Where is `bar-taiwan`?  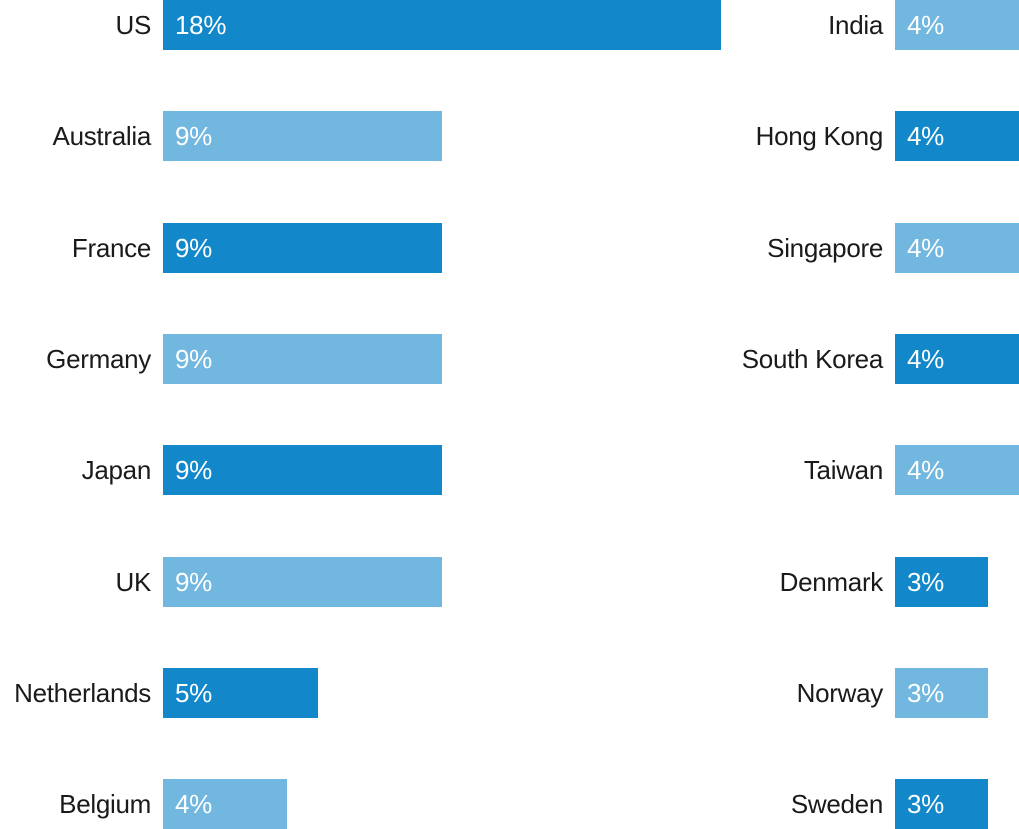 bar-taiwan is located at coordinates (957, 470).